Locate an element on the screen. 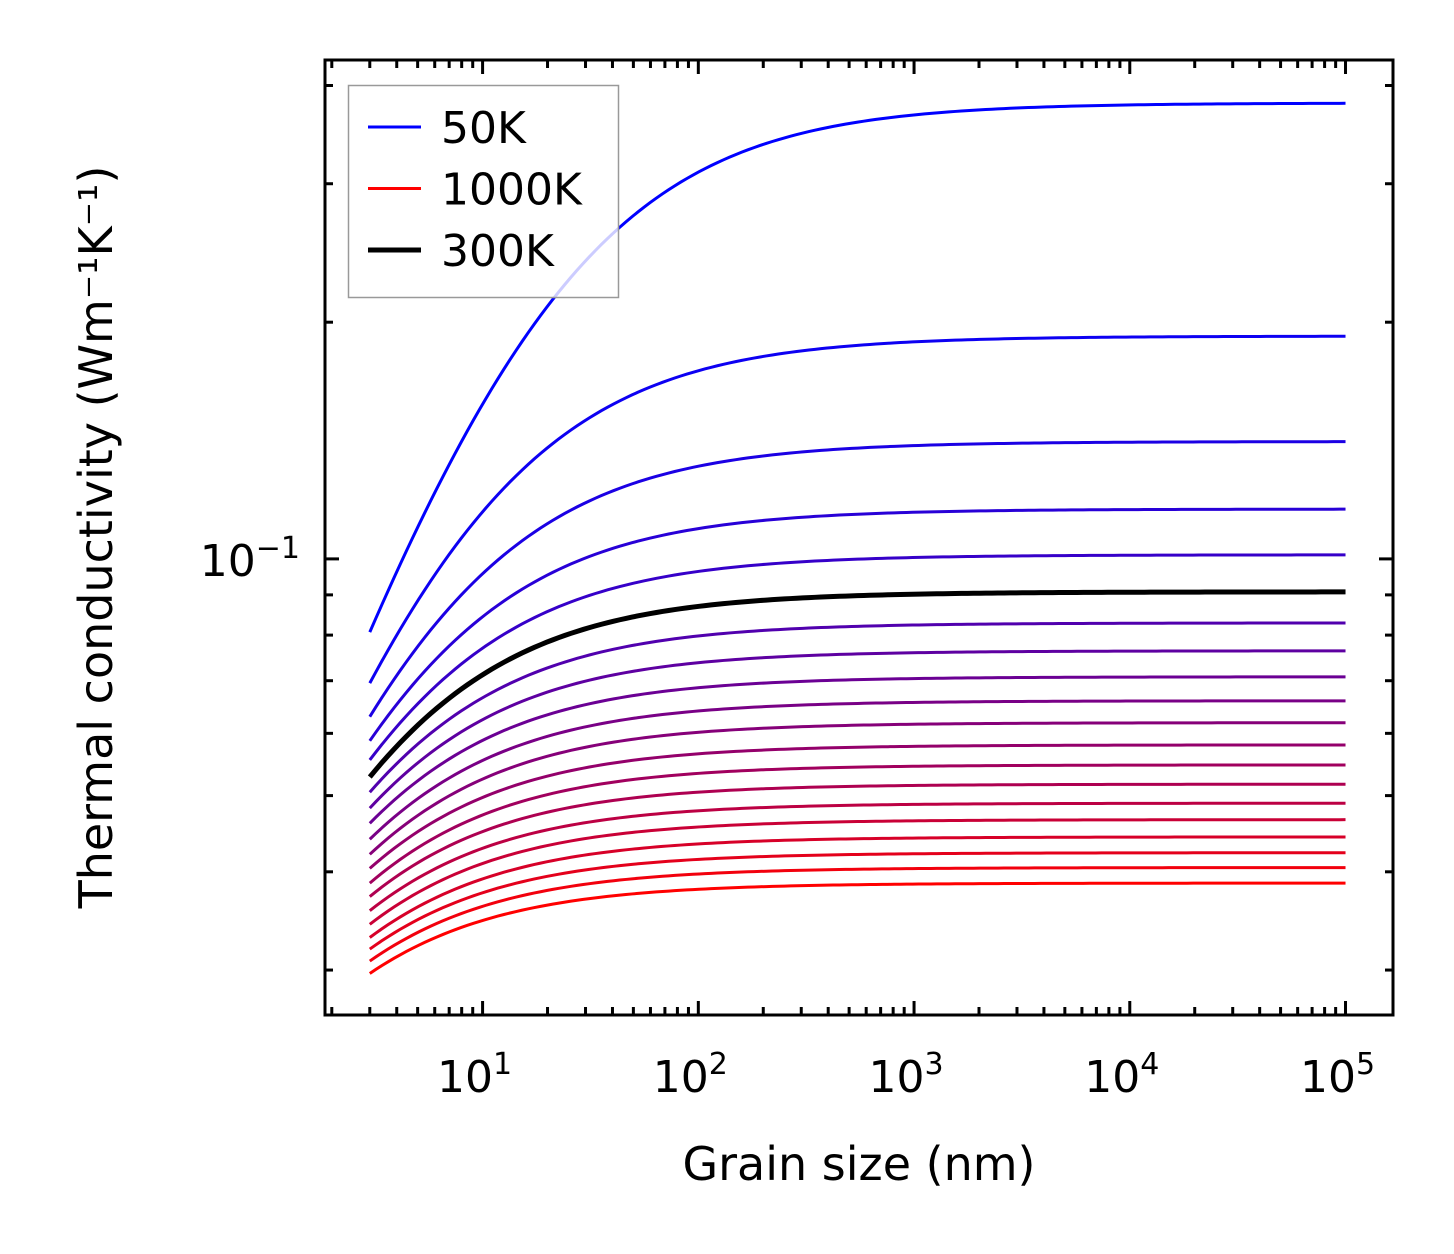 The image size is (1454, 1254). curve-850K is located at coordinates (857, 887).